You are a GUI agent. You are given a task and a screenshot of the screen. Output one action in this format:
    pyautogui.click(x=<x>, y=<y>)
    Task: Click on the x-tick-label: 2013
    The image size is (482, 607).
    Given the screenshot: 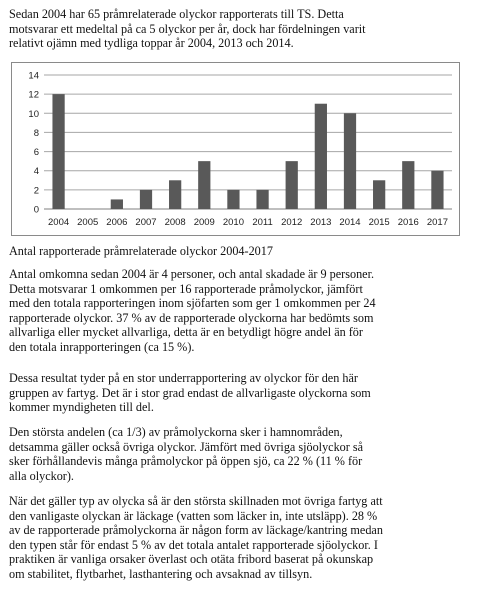 What is the action you would take?
    pyautogui.click(x=320, y=222)
    